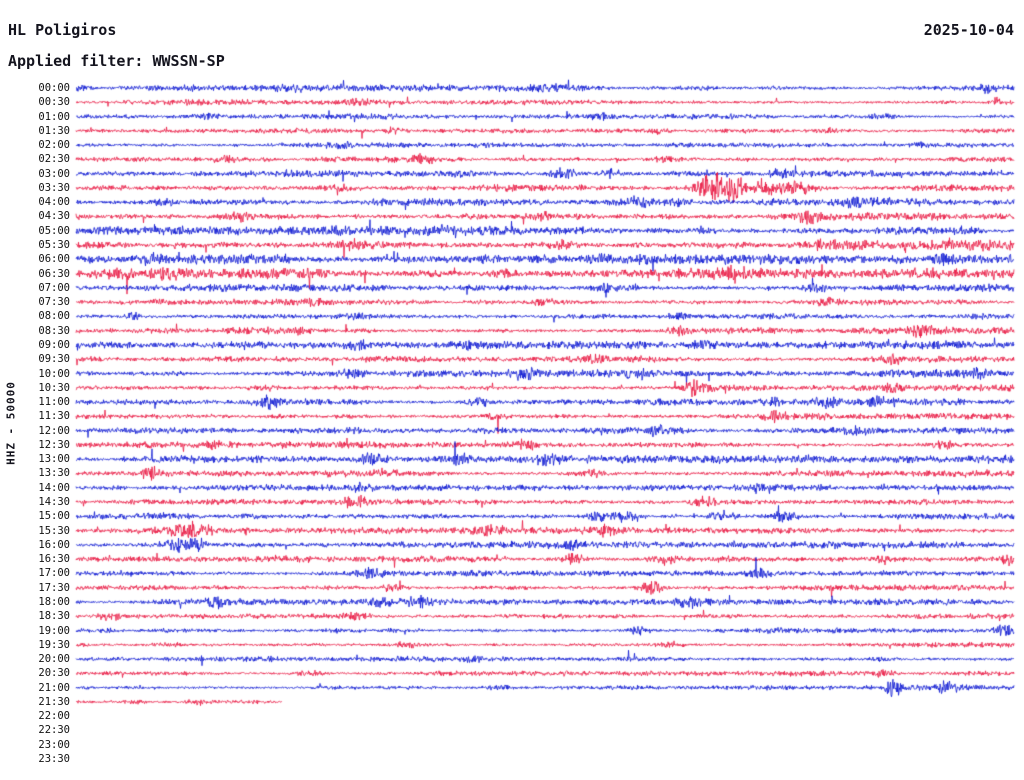  I want to click on time-label: 14:00, so click(54, 487).